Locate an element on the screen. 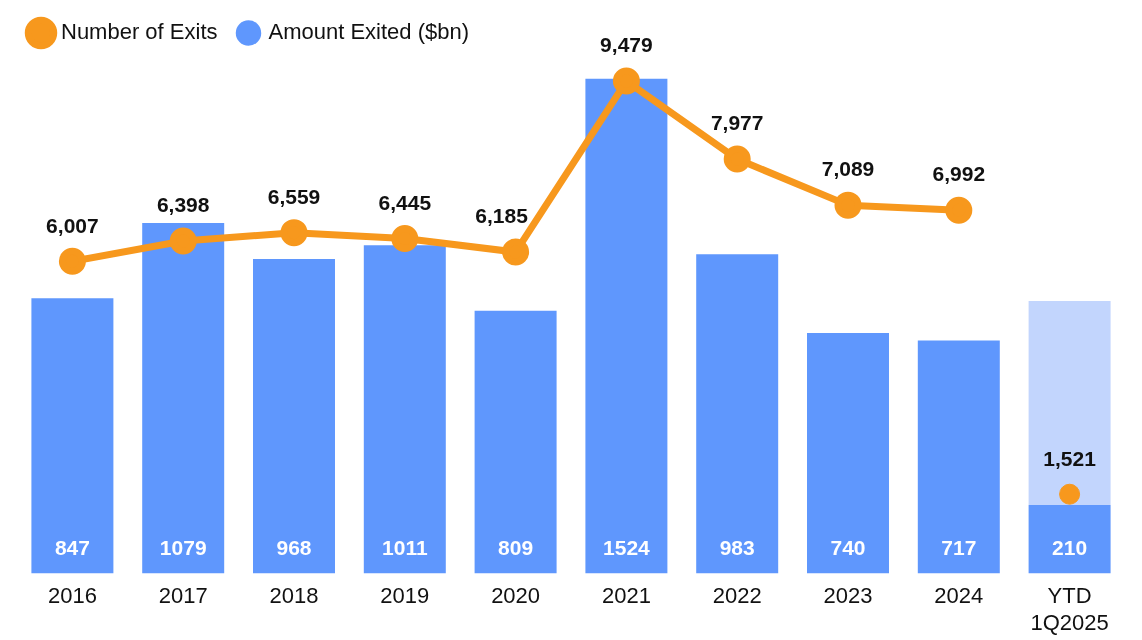 This screenshot has width=1142, height=640. x-tick-label: 2020 is located at coordinates (516, 596).